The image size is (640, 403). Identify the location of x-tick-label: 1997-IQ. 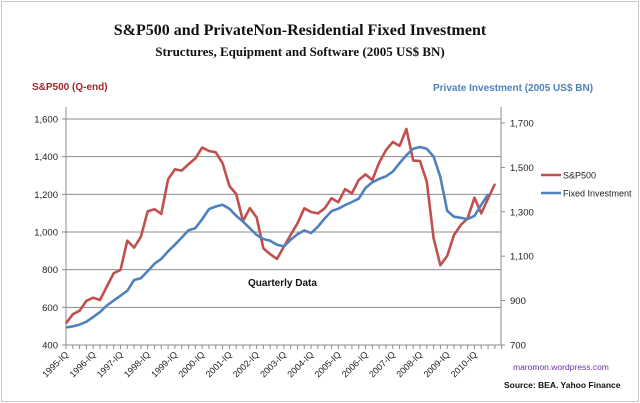
(110, 364).